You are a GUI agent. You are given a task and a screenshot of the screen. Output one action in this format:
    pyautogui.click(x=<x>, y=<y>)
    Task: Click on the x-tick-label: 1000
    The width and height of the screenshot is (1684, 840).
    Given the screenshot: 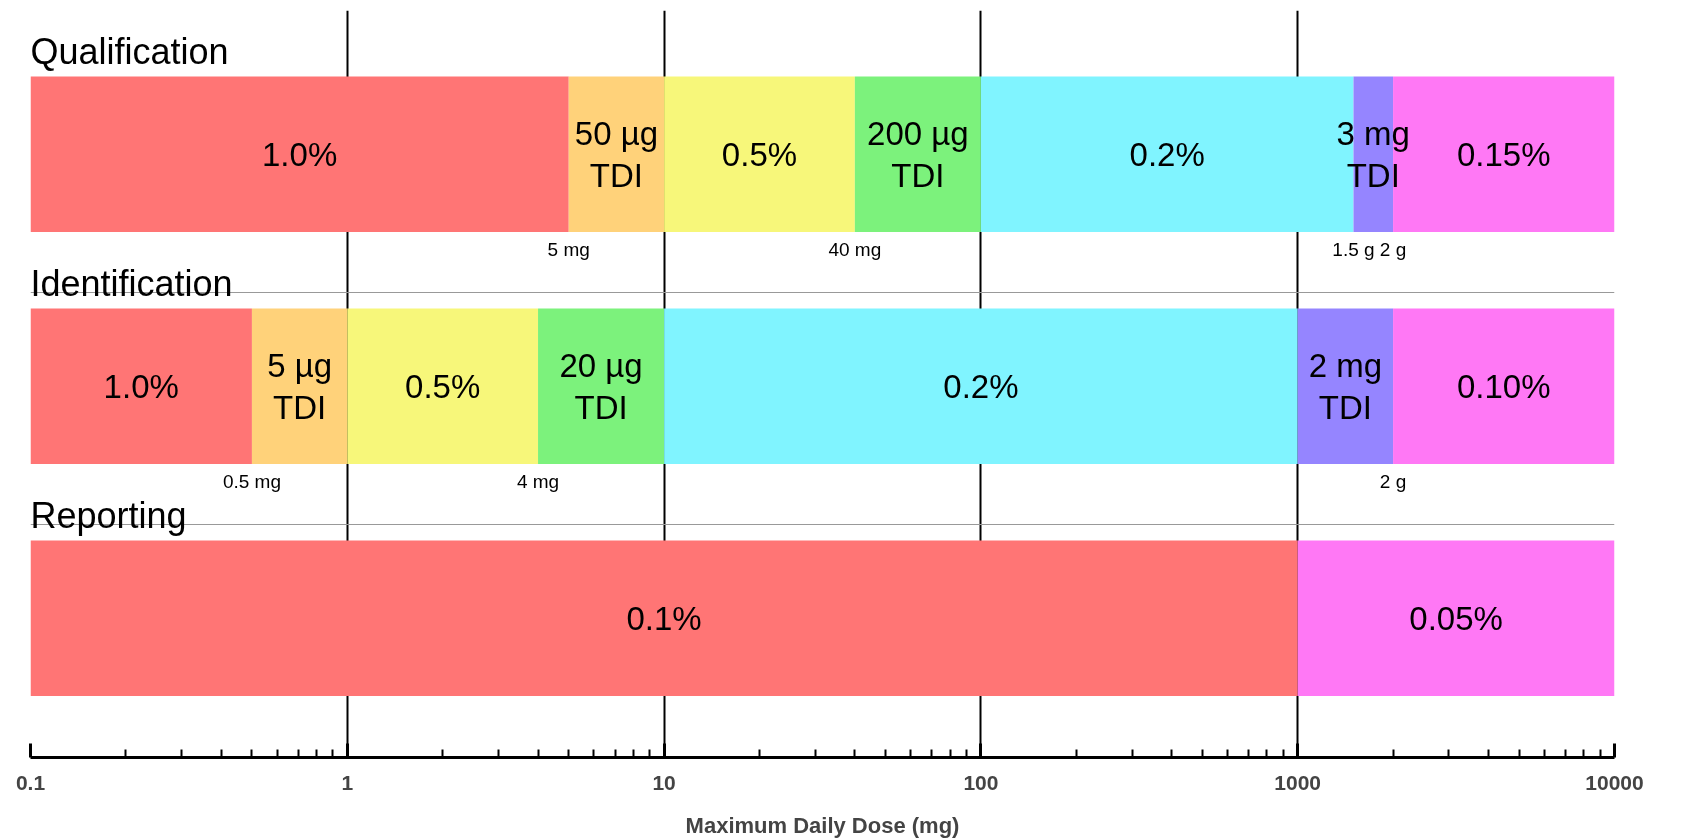 What is the action you would take?
    pyautogui.click(x=1298, y=782)
    